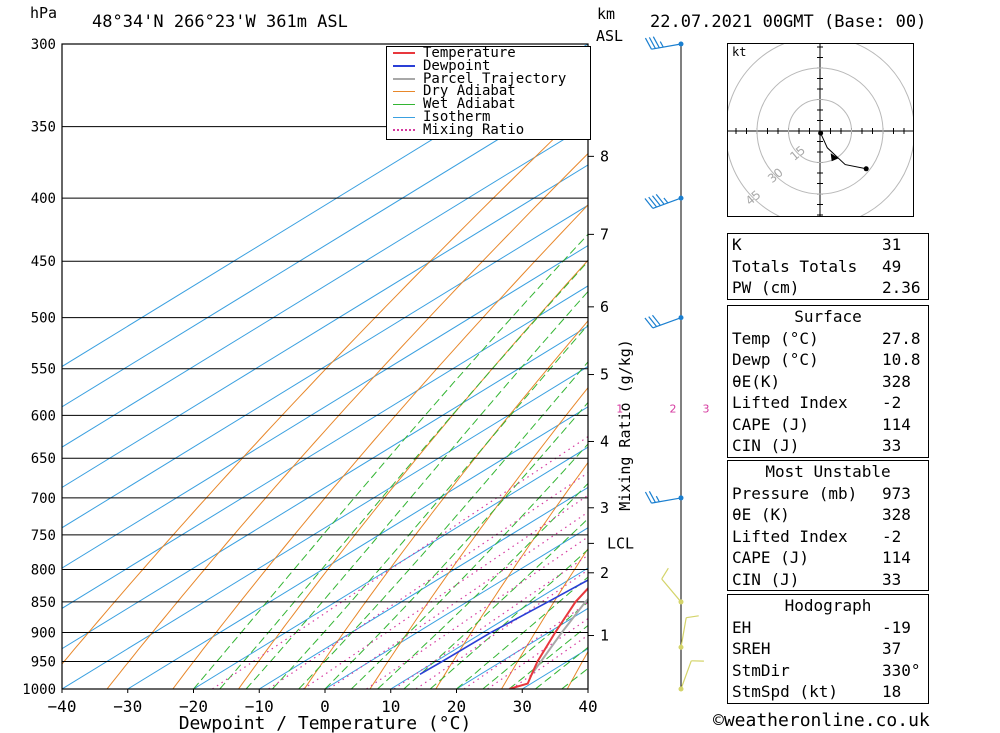  What do you see at coordinates (821, 424) in the screenshot?
I see `row-surface-cape: CAPE (J) 114` at bounding box center [821, 424].